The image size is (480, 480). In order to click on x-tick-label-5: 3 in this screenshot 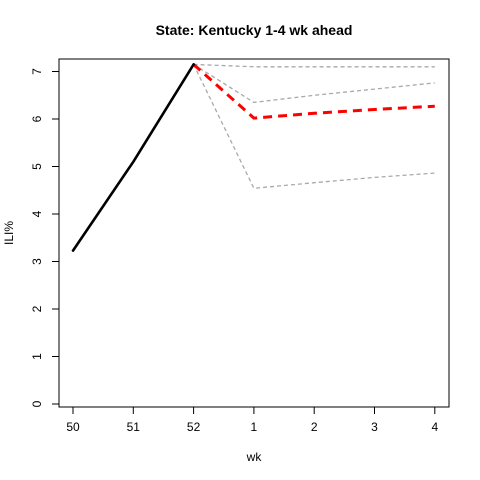, I will do `click(374, 427)`.